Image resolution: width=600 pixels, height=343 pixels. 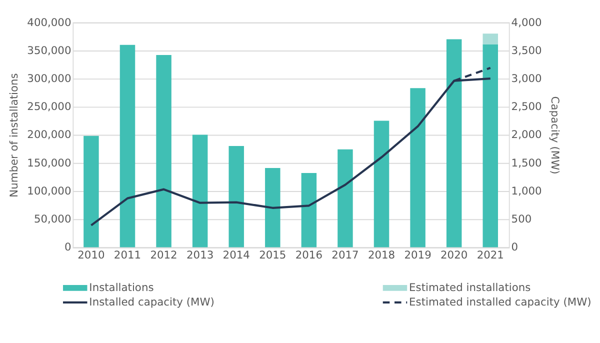 I want to click on y2-tick-label: 2,000, so click(x=526, y=135).